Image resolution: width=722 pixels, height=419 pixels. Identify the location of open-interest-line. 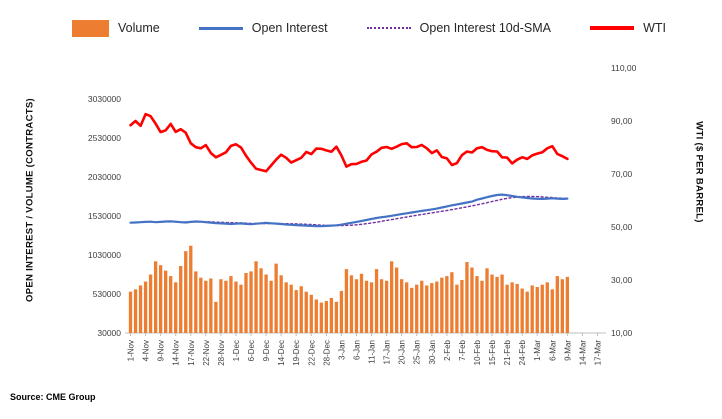
(349, 210).